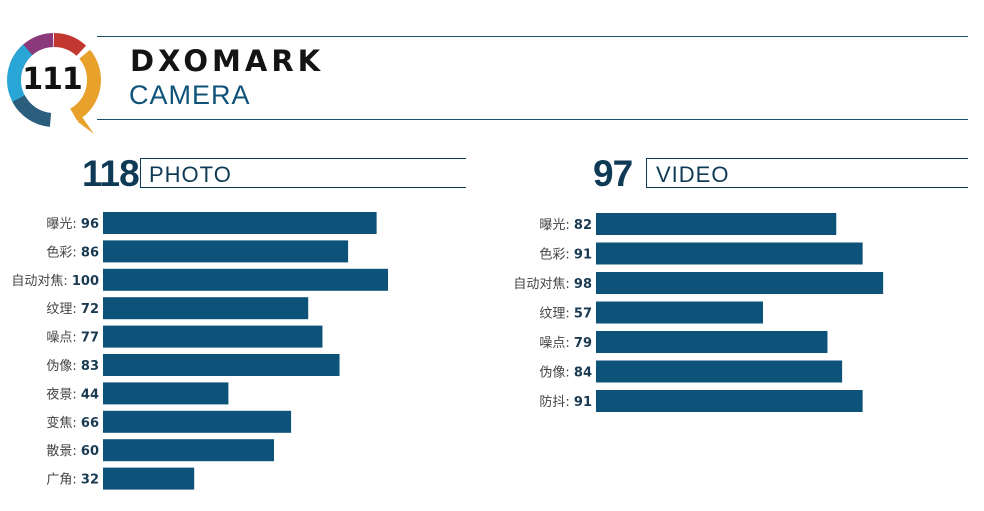  Describe the element at coordinates (583, 373) in the screenshot. I see `category-value: 84` at that location.